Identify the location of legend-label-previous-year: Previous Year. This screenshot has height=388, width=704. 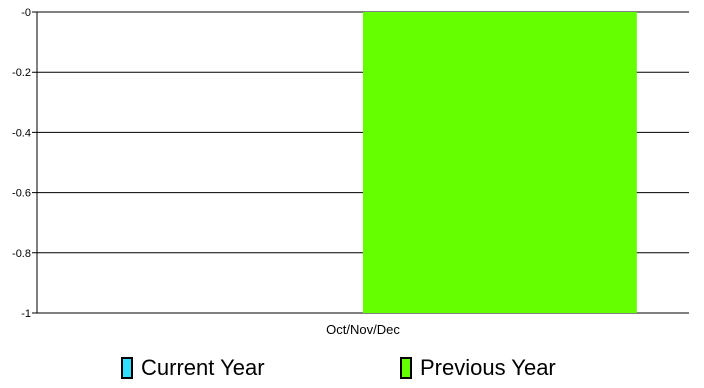
(488, 367).